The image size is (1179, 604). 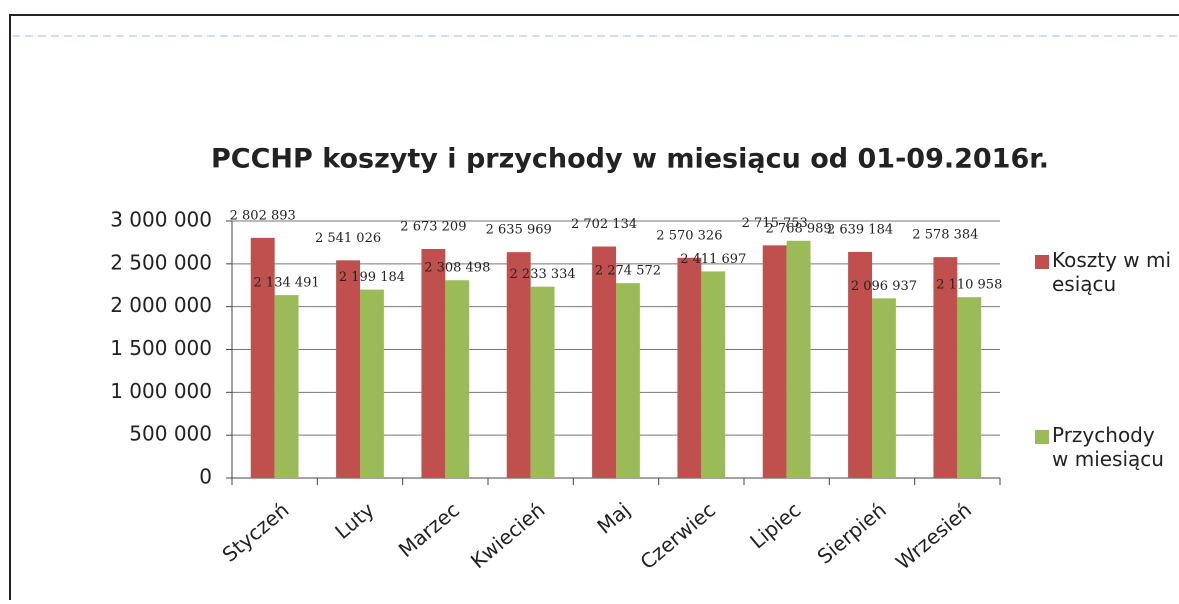 What do you see at coordinates (775, 223) in the screenshot?
I see `value-label: 2 715 753` at bounding box center [775, 223].